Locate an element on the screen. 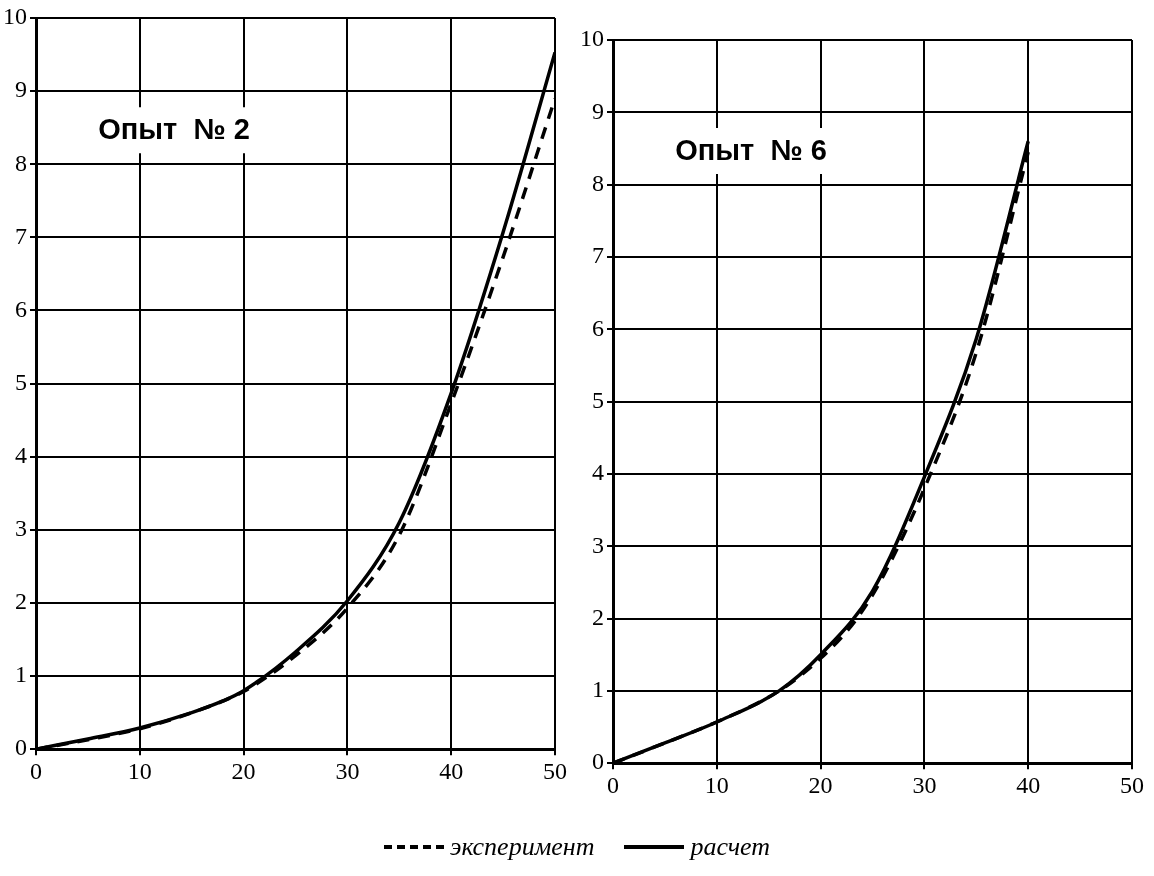  legend-label: расчет is located at coordinates (730, 847).